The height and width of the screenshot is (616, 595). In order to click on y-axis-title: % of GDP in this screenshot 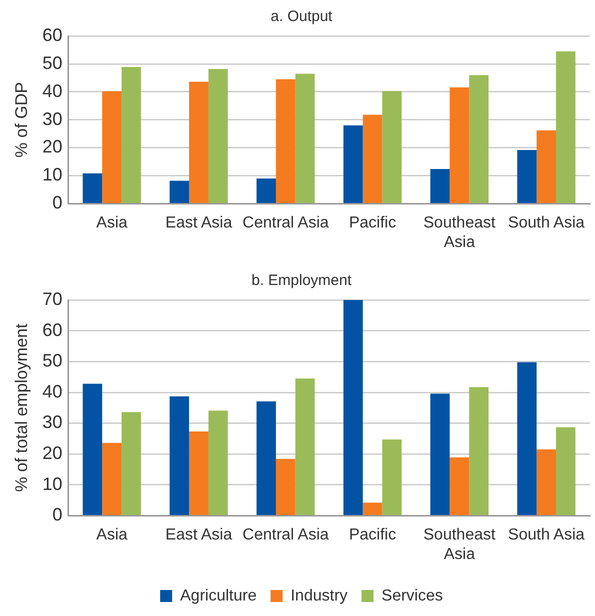, I will do `click(21, 120)`.